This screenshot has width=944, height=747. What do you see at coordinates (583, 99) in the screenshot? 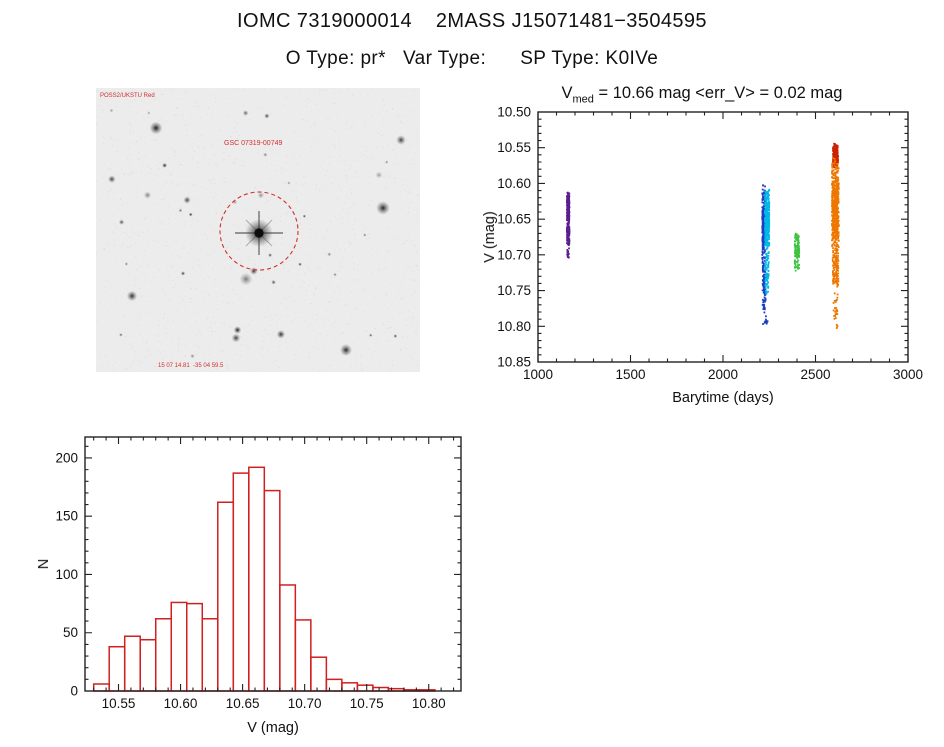
I see `vmed-subscript: med` at bounding box center [583, 99].